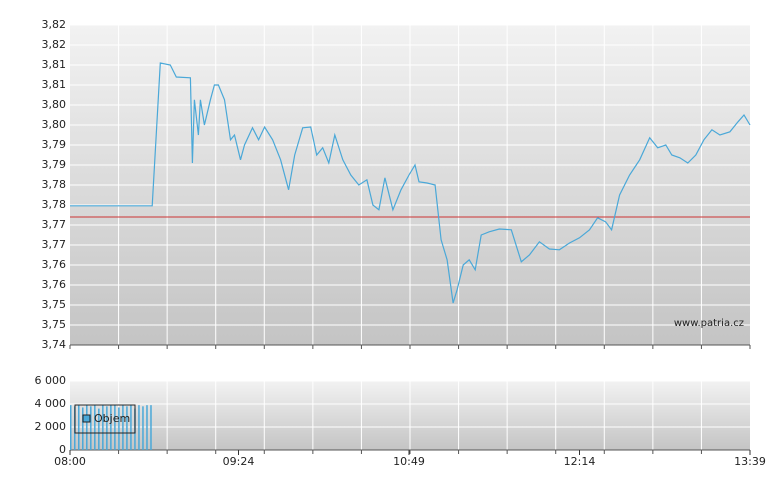  I want to click on legend-label: Objem, so click(112, 418).